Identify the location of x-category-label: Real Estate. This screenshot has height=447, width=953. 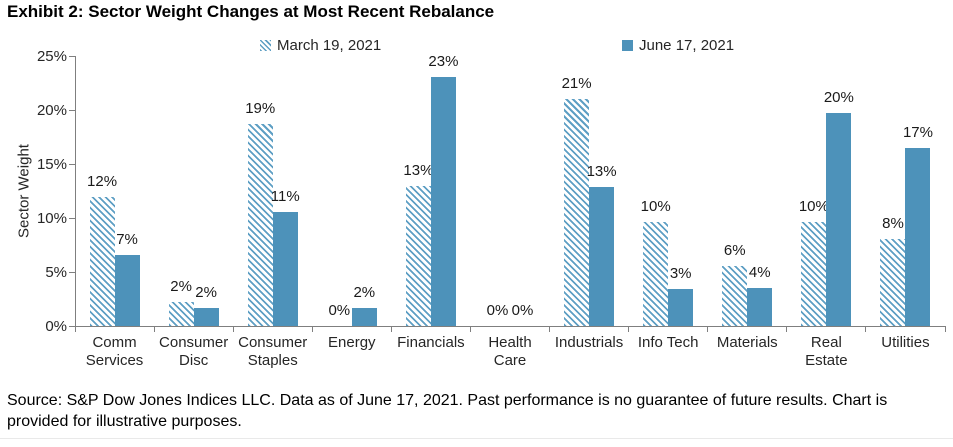
(826, 351).